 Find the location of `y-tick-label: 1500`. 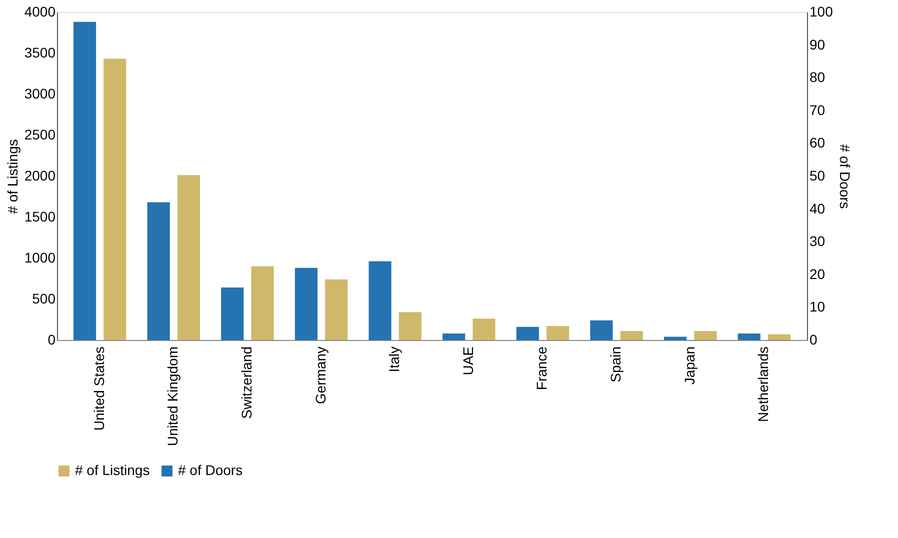

y-tick-label: 1500 is located at coordinates (40, 216).